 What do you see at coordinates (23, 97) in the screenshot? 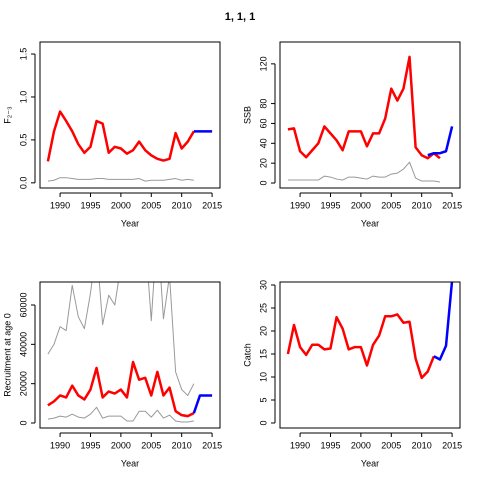
I see `y-tick-label: 1.0` at bounding box center [23, 97].